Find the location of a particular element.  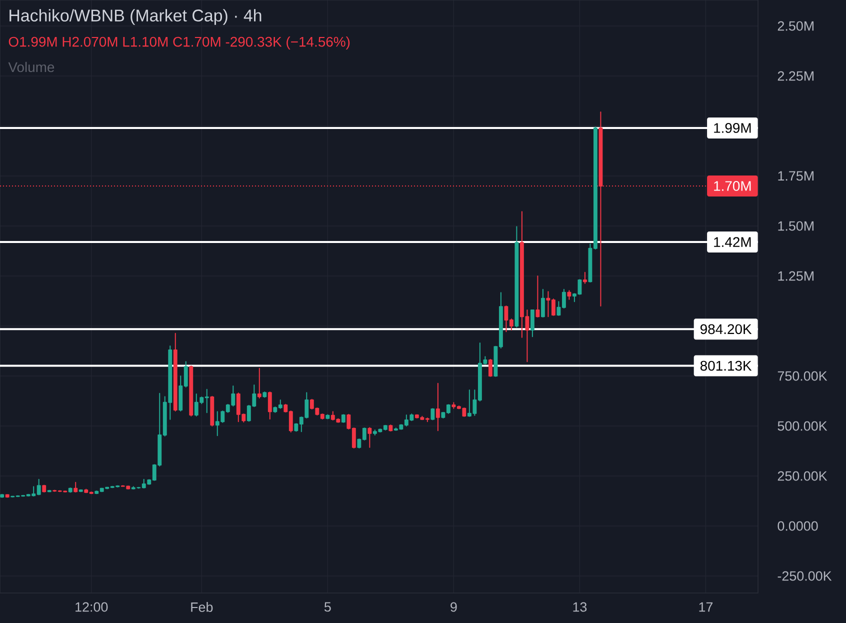

x-tick-label: 9 is located at coordinates (453, 607).